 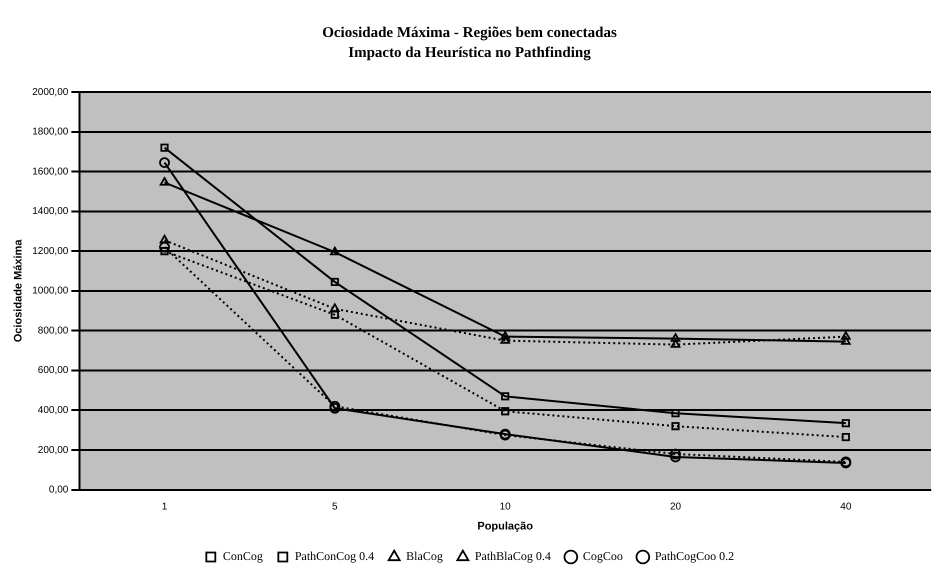 What do you see at coordinates (18, 290) in the screenshot?
I see `y-axis-title: Ociosidade Máxima` at bounding box center [18, 290].